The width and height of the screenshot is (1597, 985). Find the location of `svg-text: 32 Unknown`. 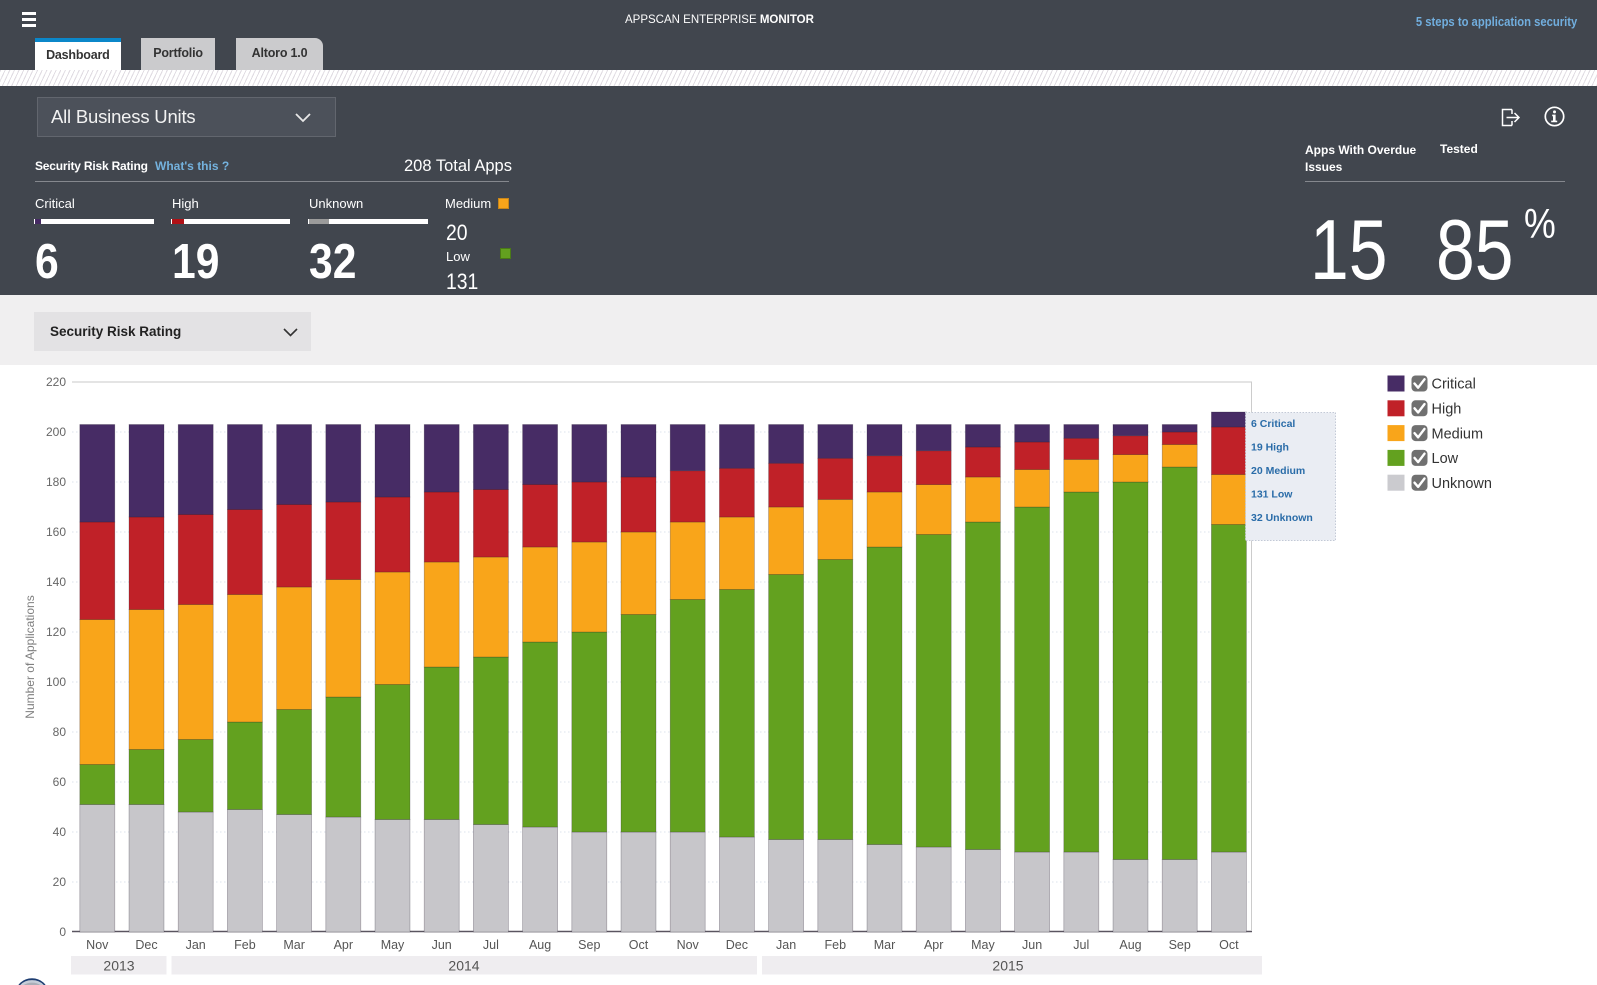

svg-text: 32 Unknown is located at coordinates (1282, 518).